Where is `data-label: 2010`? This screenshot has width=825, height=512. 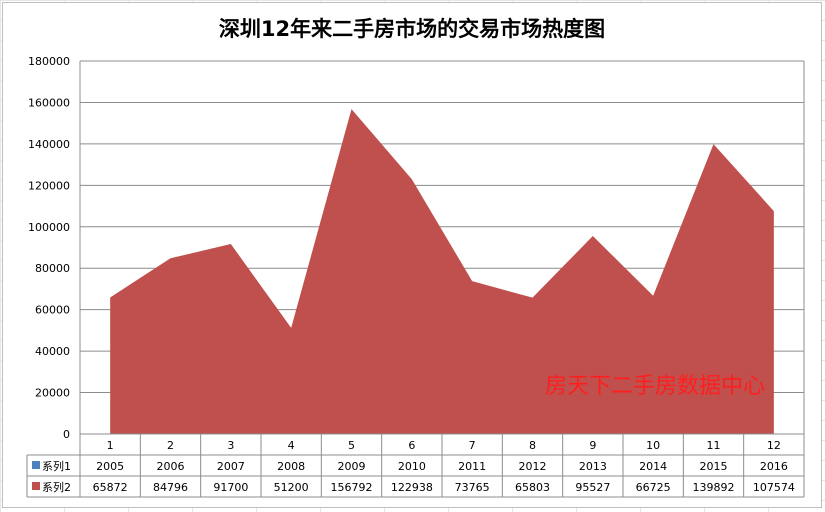
data-label: 2010 is located at coordinates (412, 466).